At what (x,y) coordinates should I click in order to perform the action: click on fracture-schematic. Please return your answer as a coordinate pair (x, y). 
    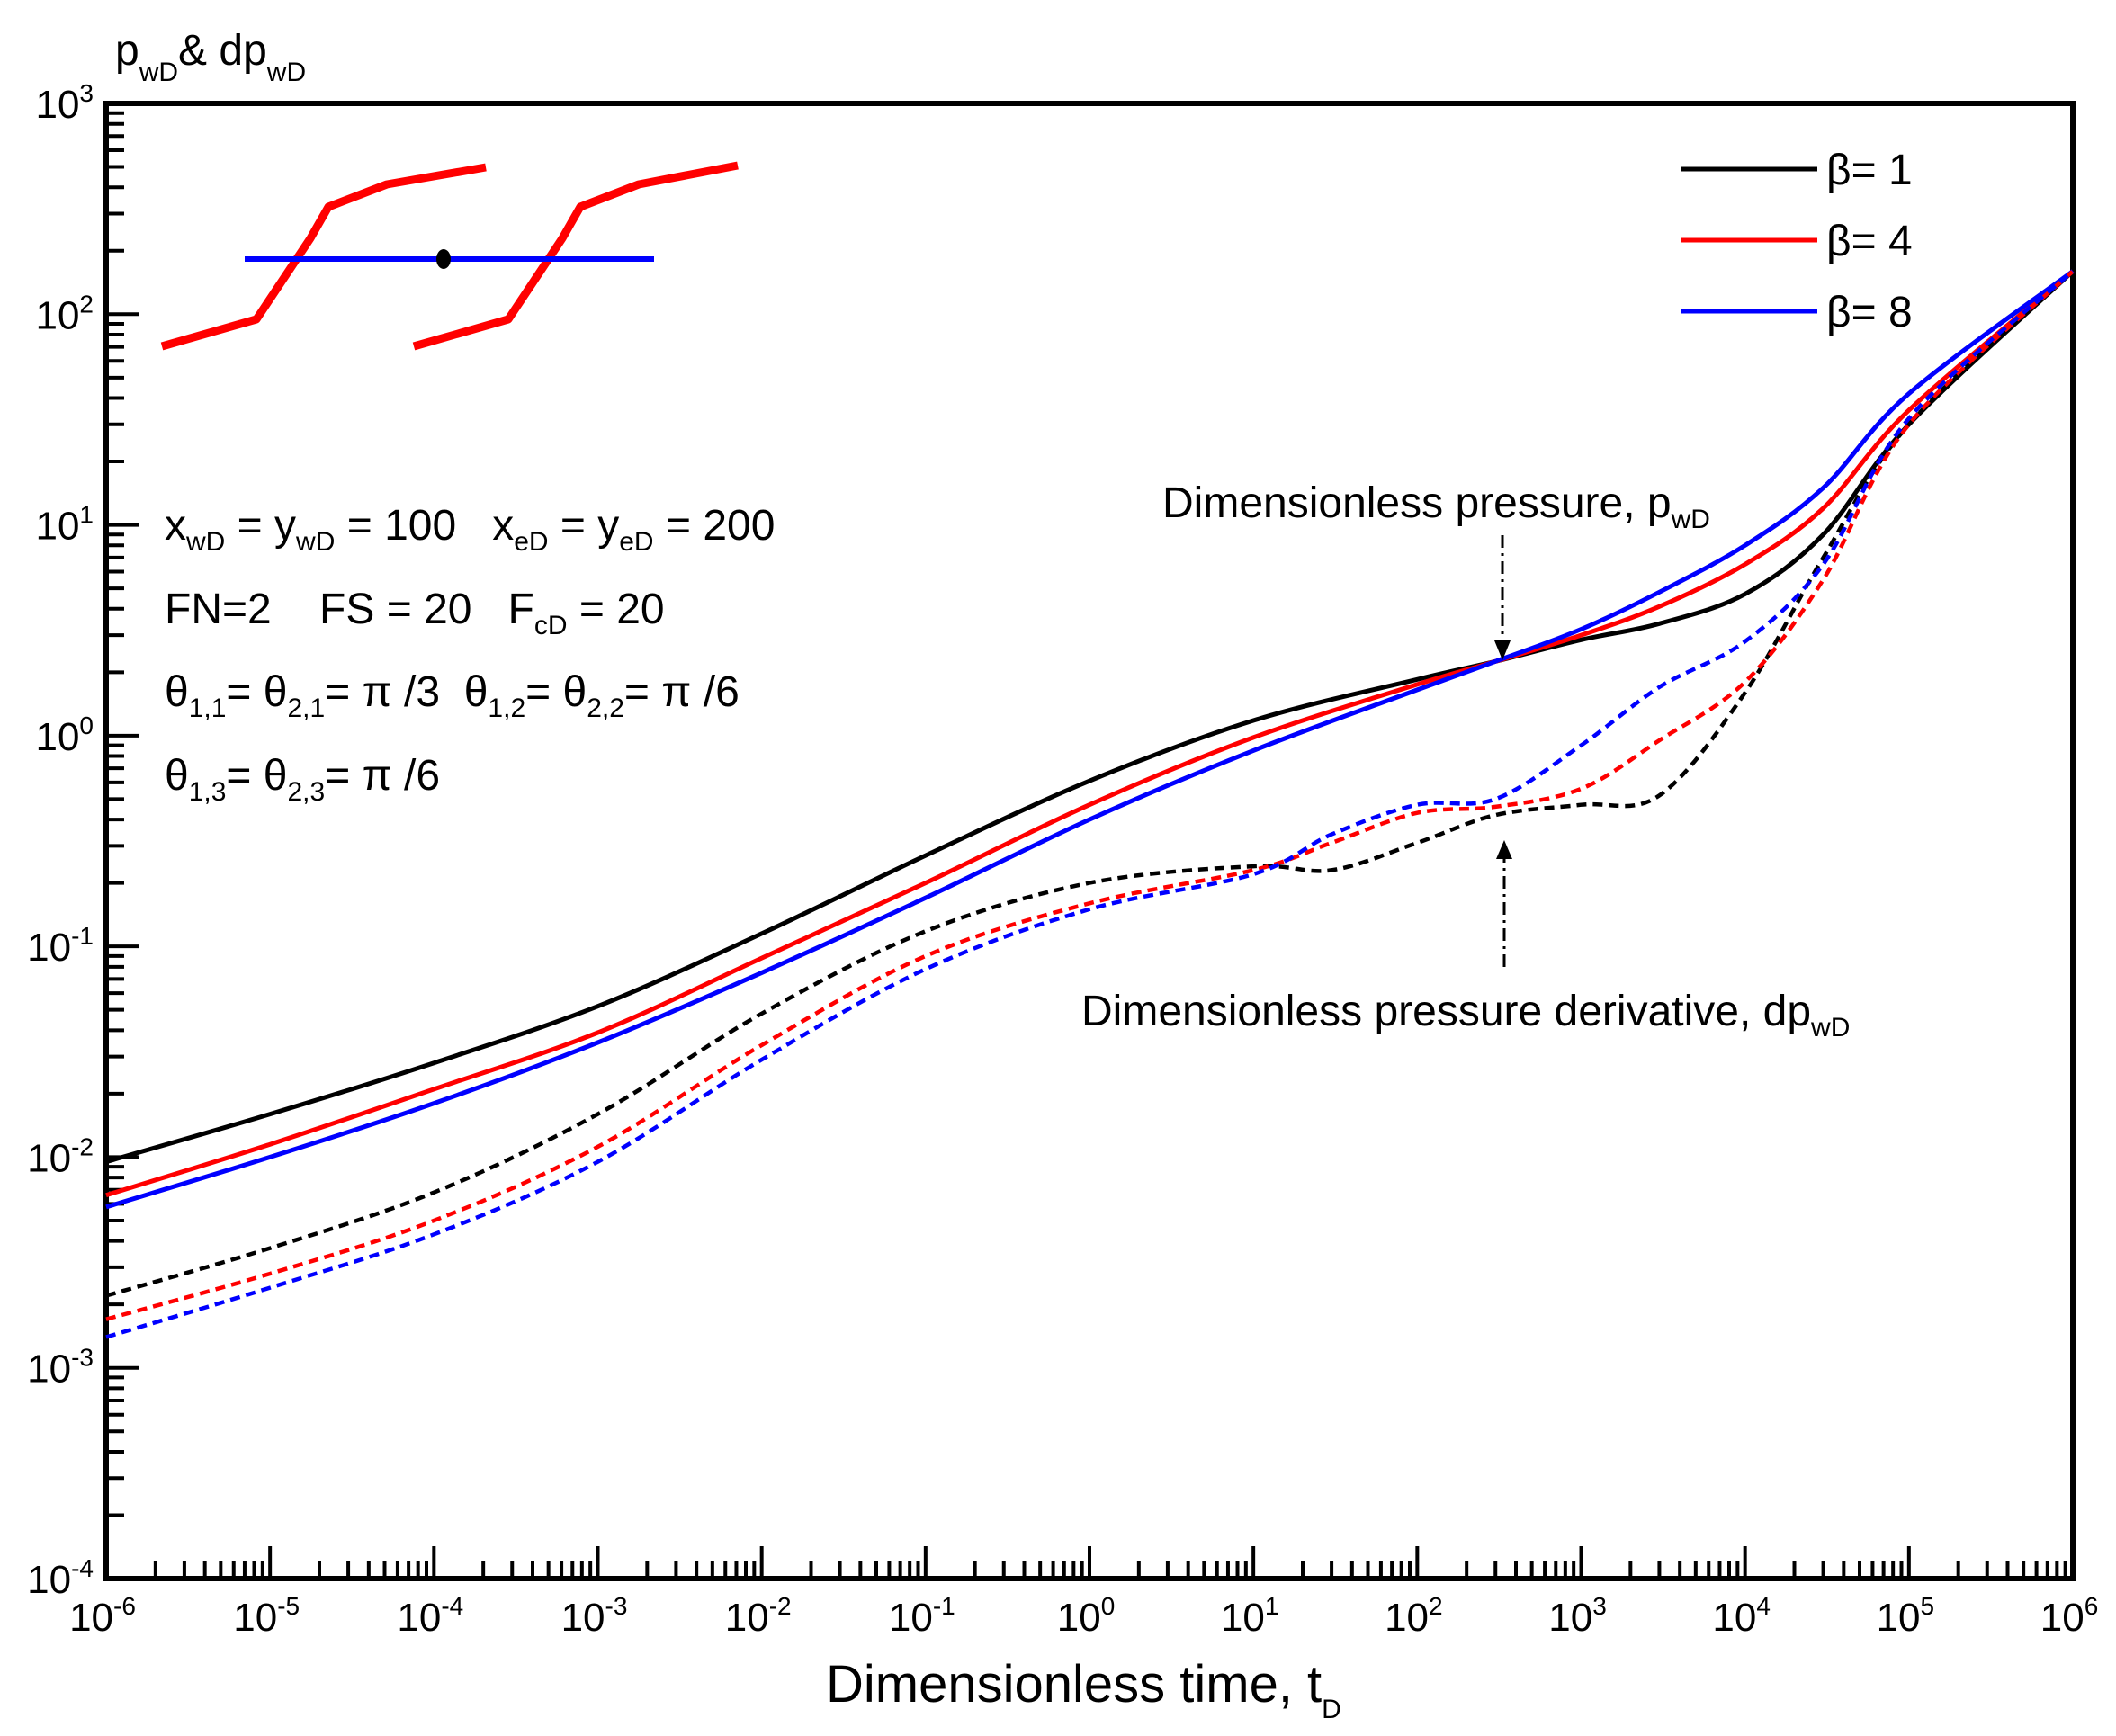
    Looking at the image, I should click on (449, 256).